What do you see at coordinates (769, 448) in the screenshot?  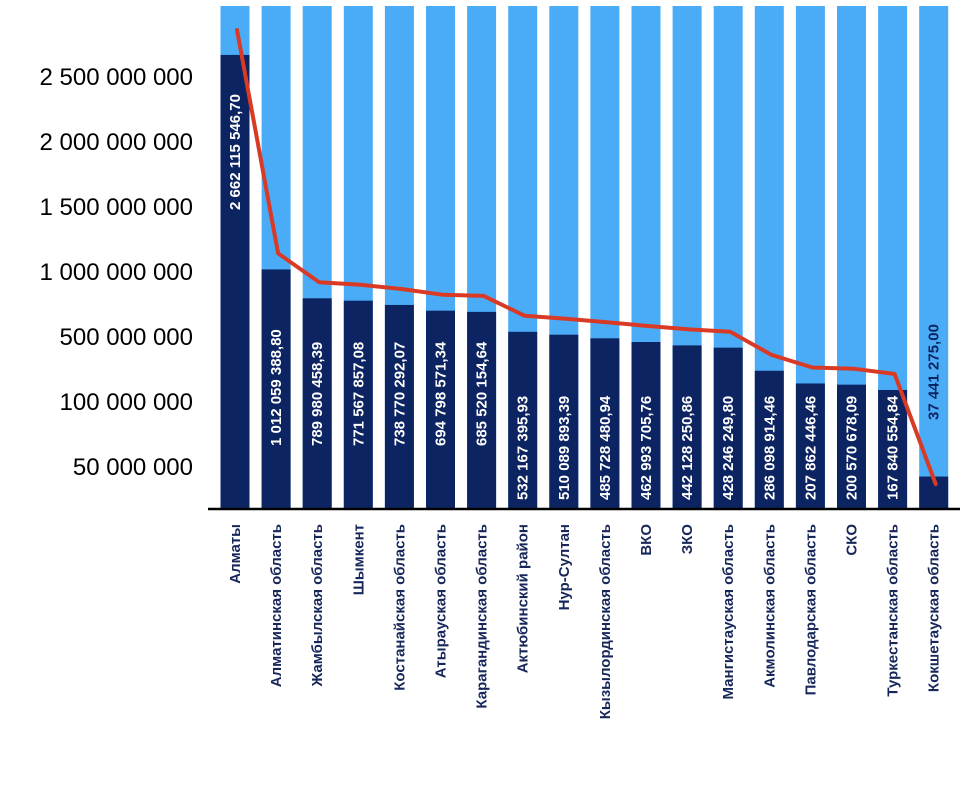 I see `data-label: 286 098 914,46` at bounding box center [769, 448].